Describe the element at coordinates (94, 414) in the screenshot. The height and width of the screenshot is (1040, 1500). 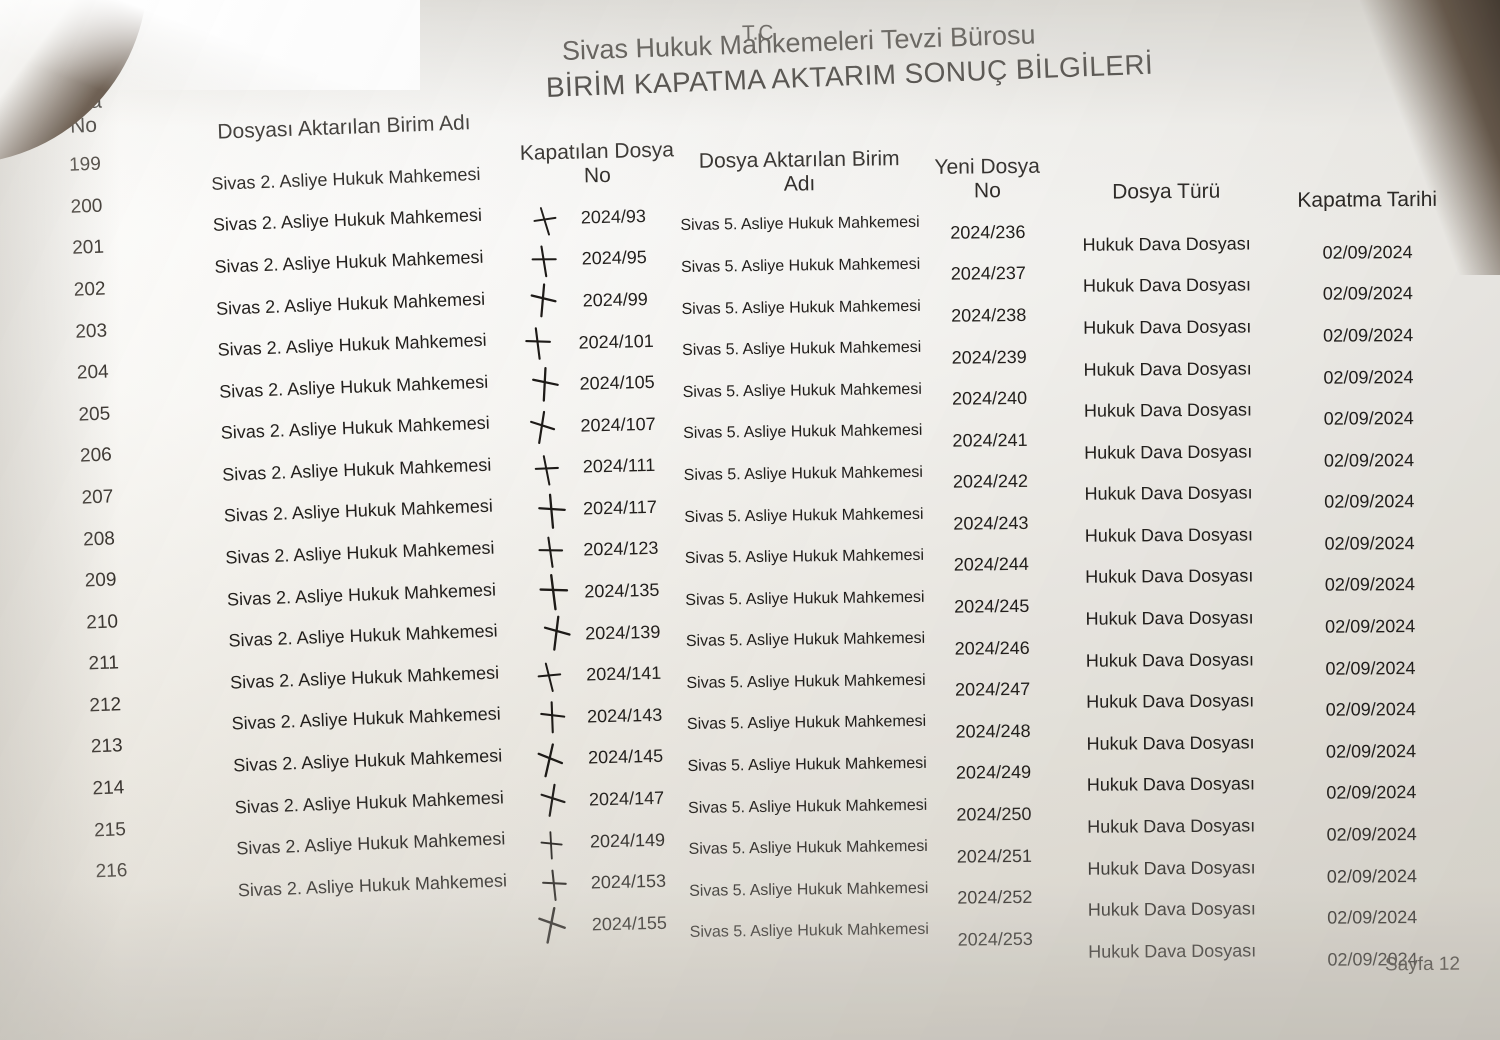
I see `cell-value: 205` at that location.